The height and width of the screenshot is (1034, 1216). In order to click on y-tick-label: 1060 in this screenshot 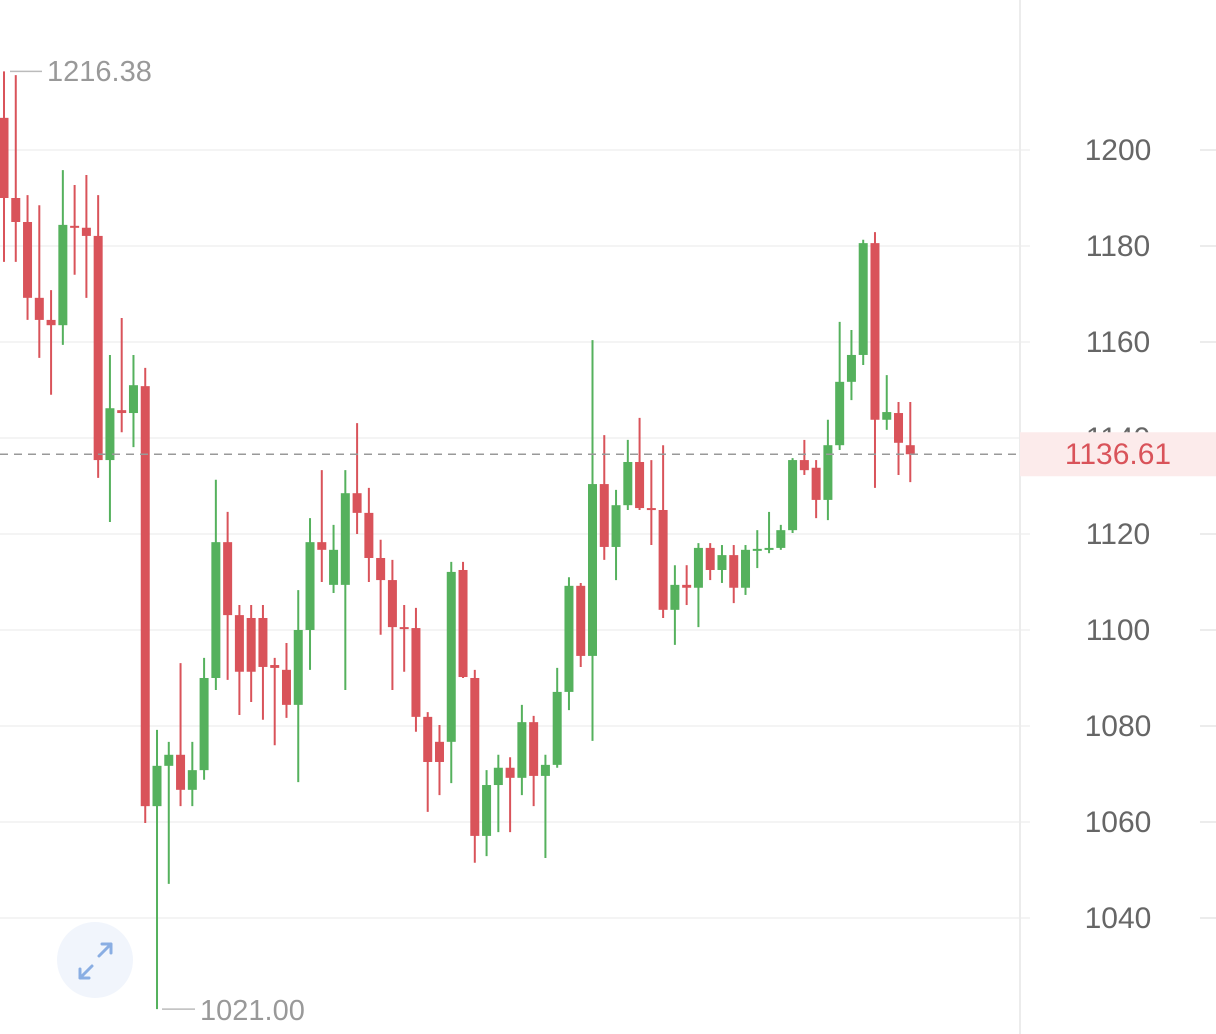, I will do `click(1118, 822)`.